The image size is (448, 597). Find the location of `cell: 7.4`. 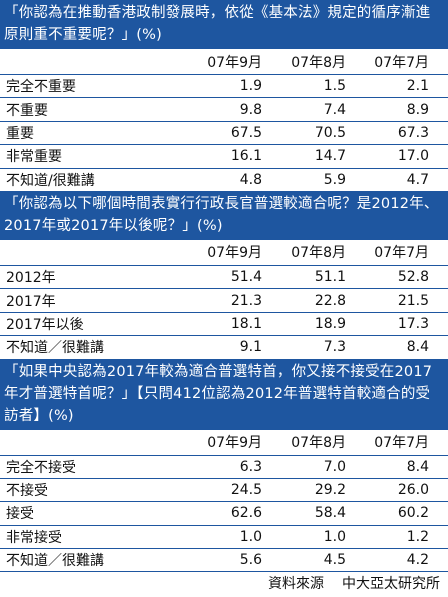

cell: 7.4 is located at coordinates (334, 109).